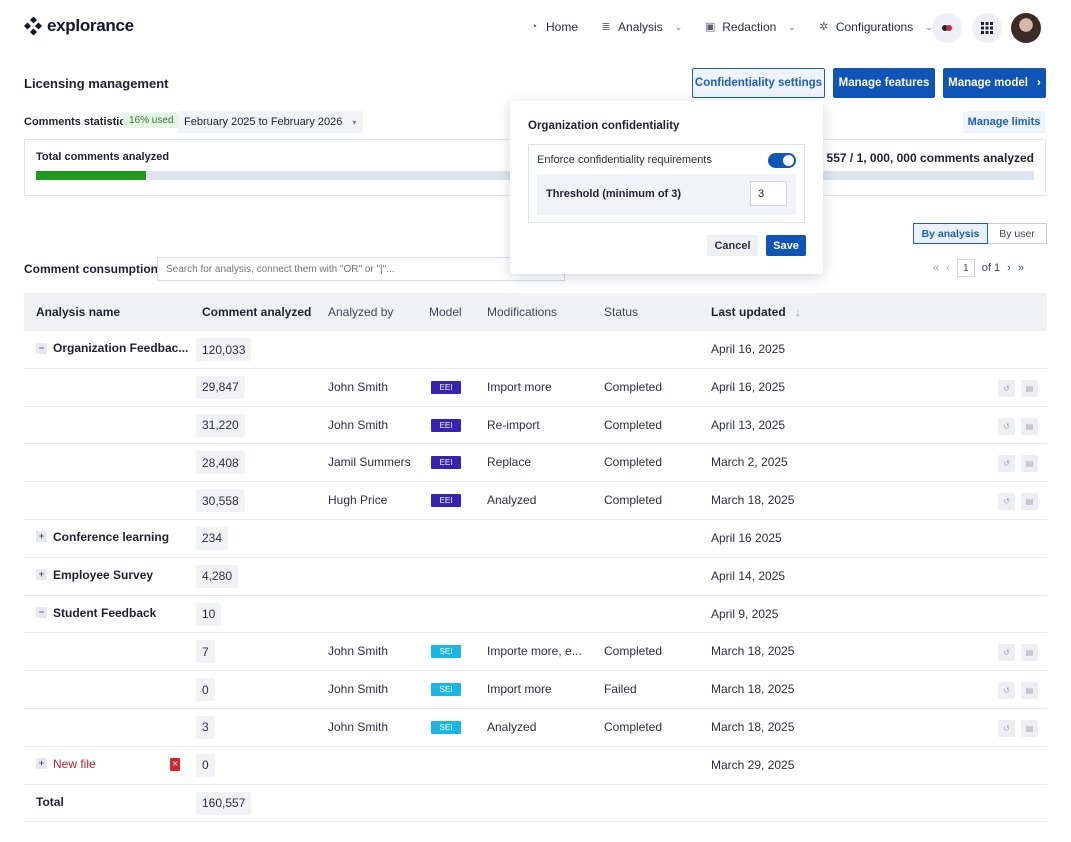  What do you see at coordinates (79, 26) in the screenshot?
I see `explorance-logo: explorance` at bounding box center [79, 26].